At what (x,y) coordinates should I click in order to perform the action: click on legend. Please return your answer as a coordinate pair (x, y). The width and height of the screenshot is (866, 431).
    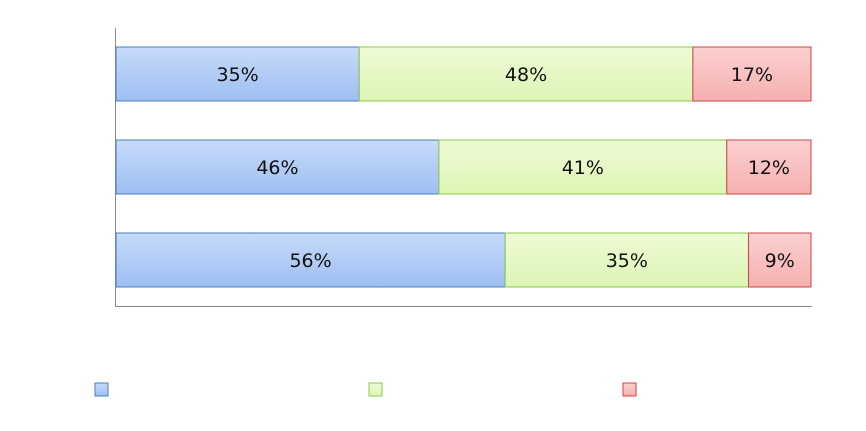
    Looking at the image, I should click on (365, 389).